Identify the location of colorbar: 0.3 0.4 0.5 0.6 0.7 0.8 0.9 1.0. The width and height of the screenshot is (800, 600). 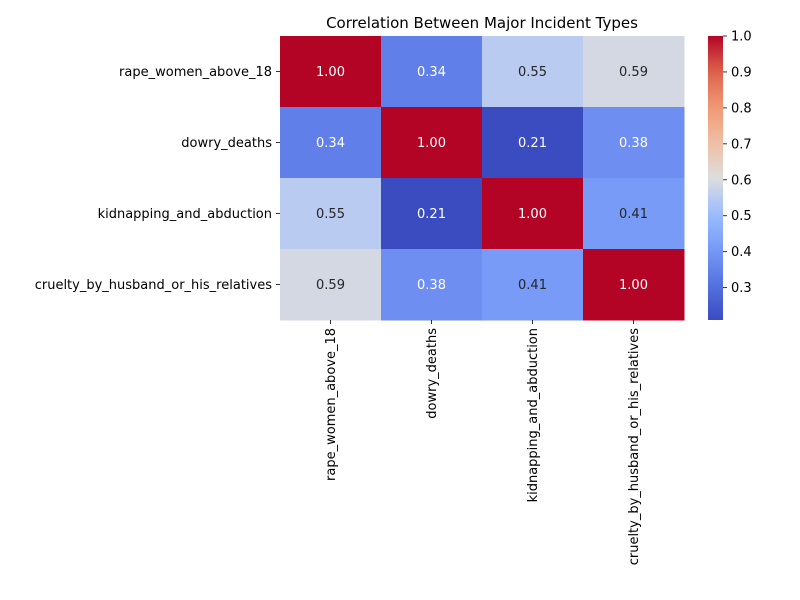
(730, 175).